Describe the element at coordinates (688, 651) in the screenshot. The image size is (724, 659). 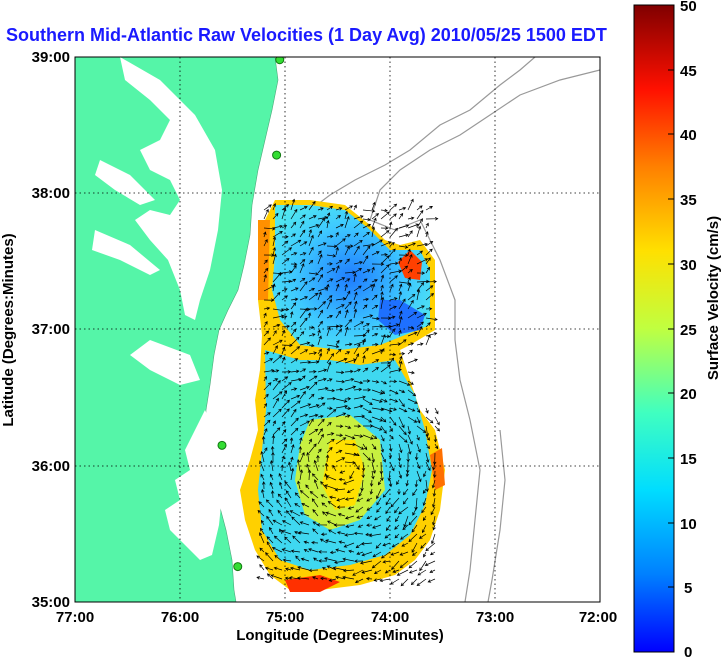
I see `colorbar-tick: 0` at that location.